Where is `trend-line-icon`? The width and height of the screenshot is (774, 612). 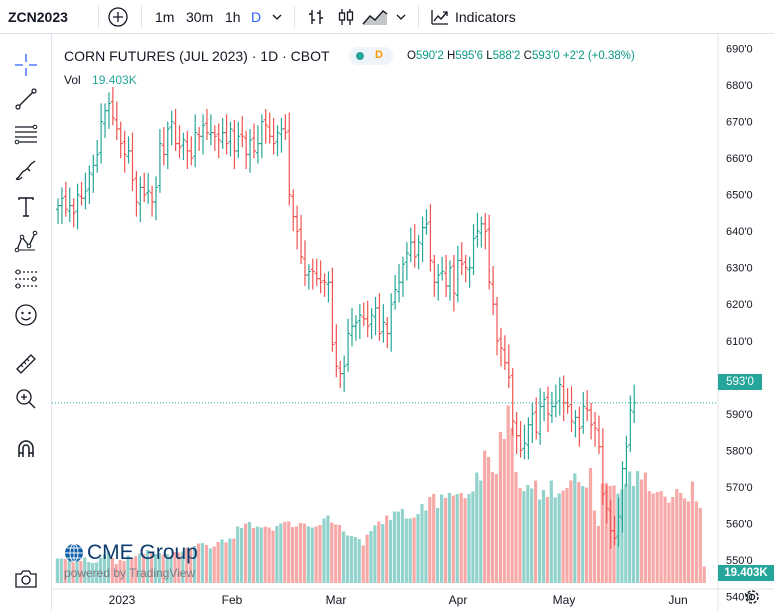 trend-line-icon is located at coordinates (26, 99).